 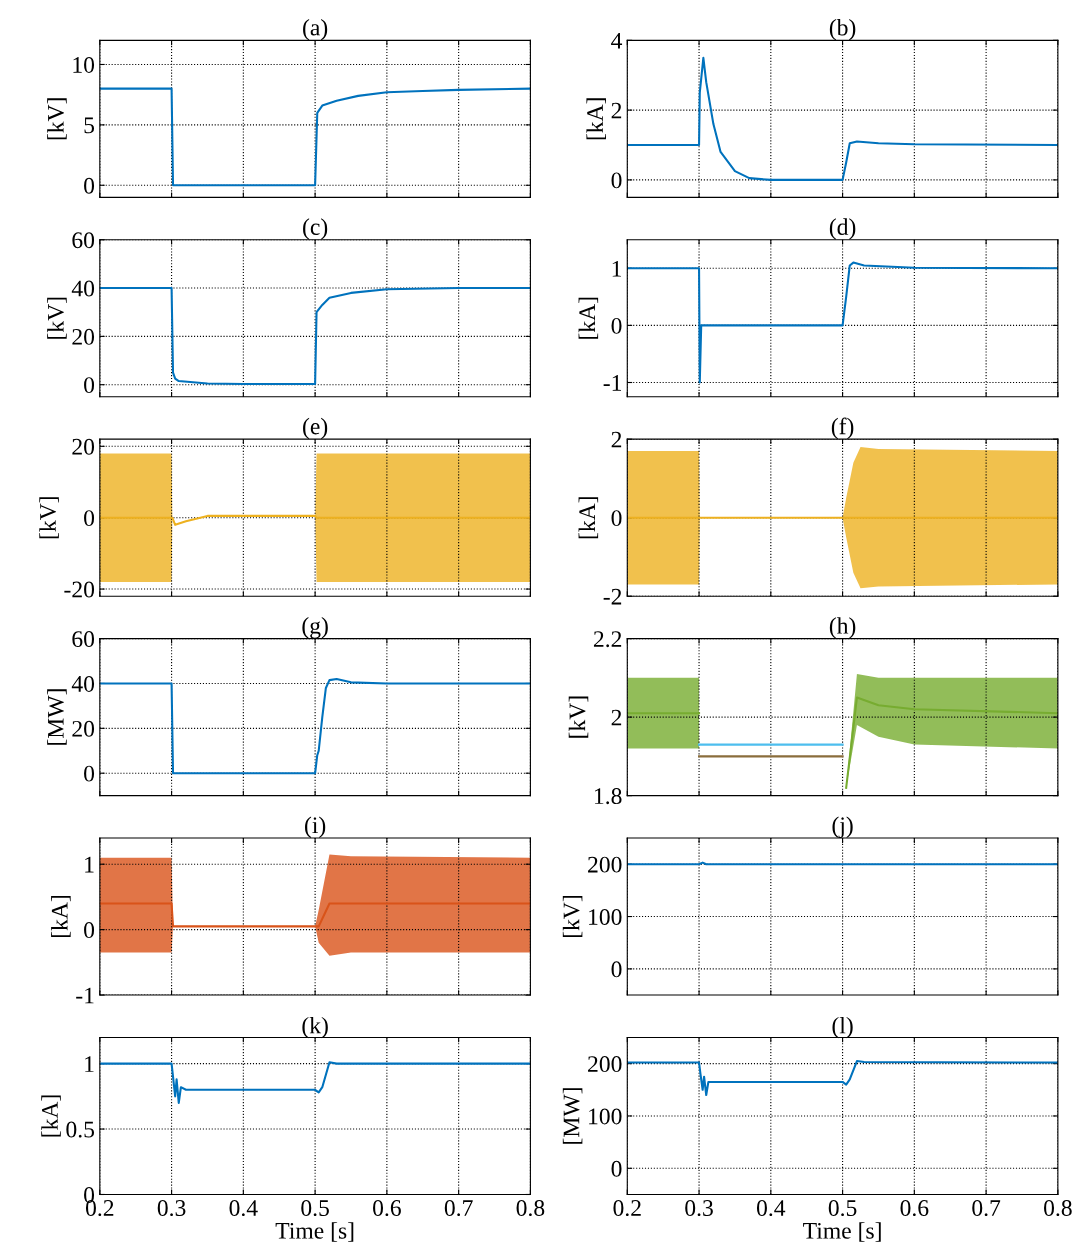 What do you see at coordinates (842, 827) in the screenshot?
I see `chart-title: (j)` at bounding box center [842, 827].